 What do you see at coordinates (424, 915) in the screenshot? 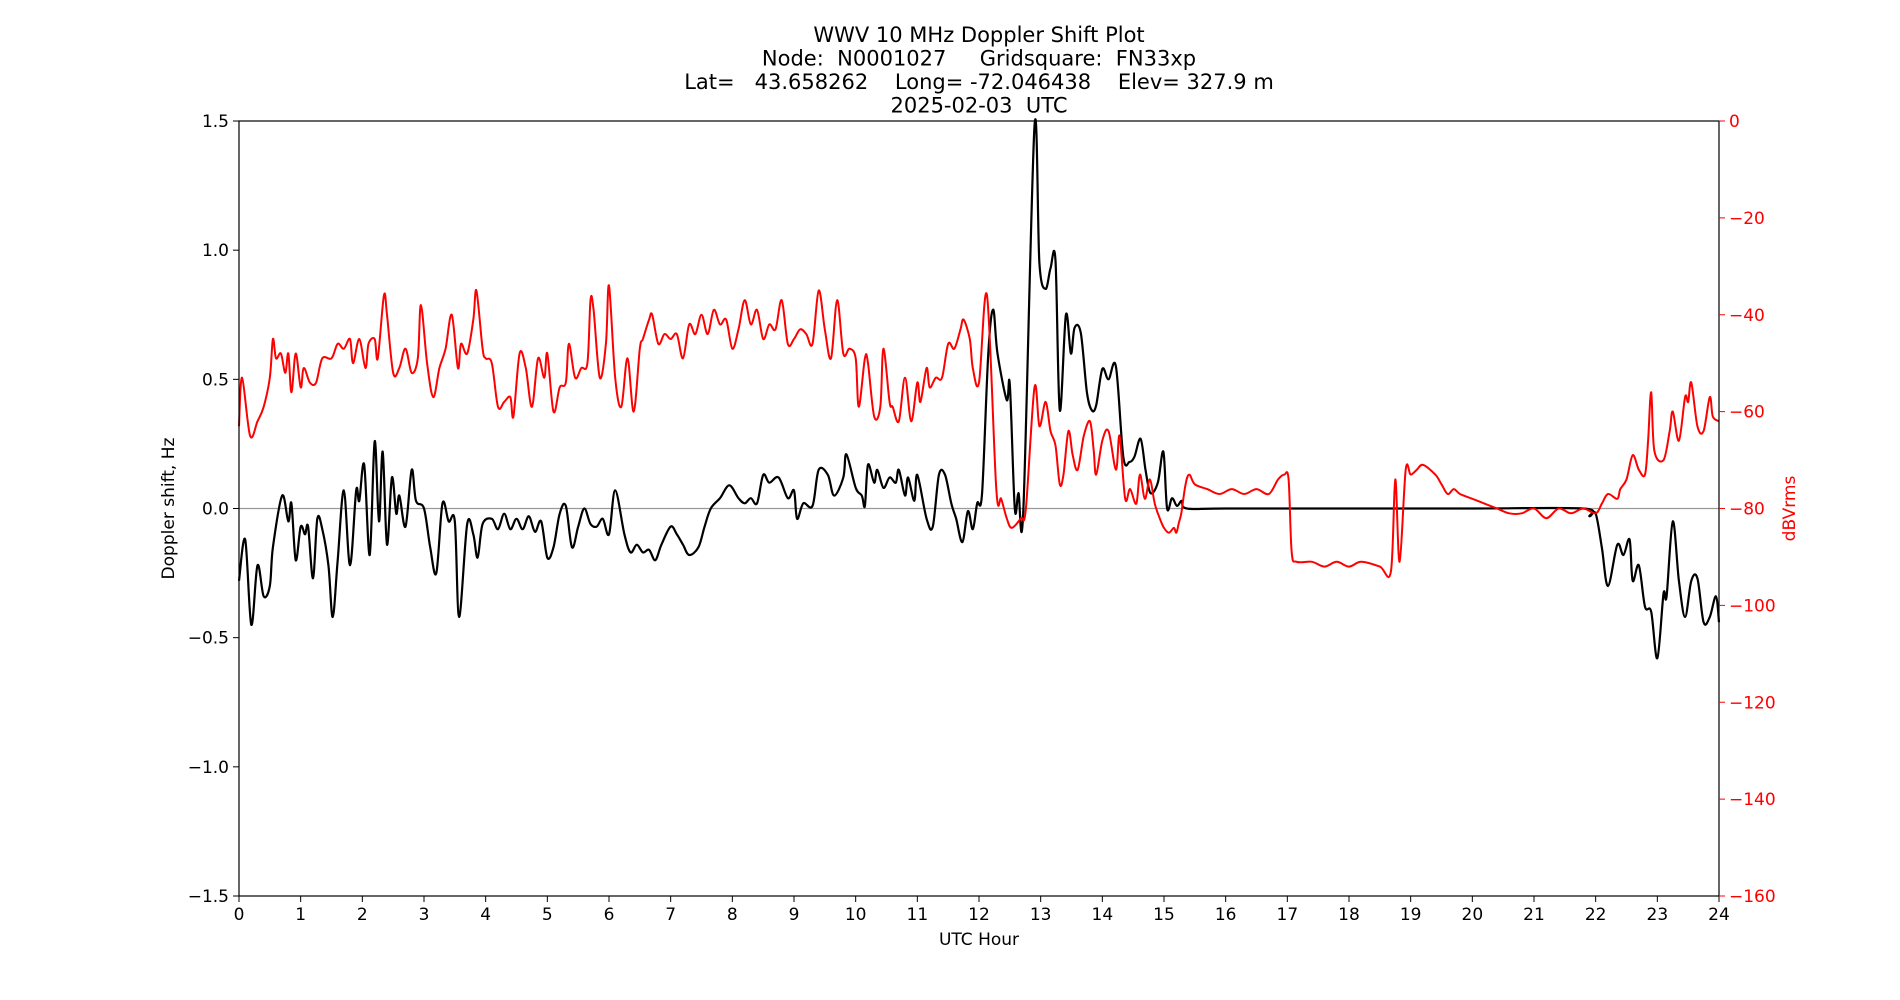
I see `x-tick-label: 3` at bounding box center [424, 915].